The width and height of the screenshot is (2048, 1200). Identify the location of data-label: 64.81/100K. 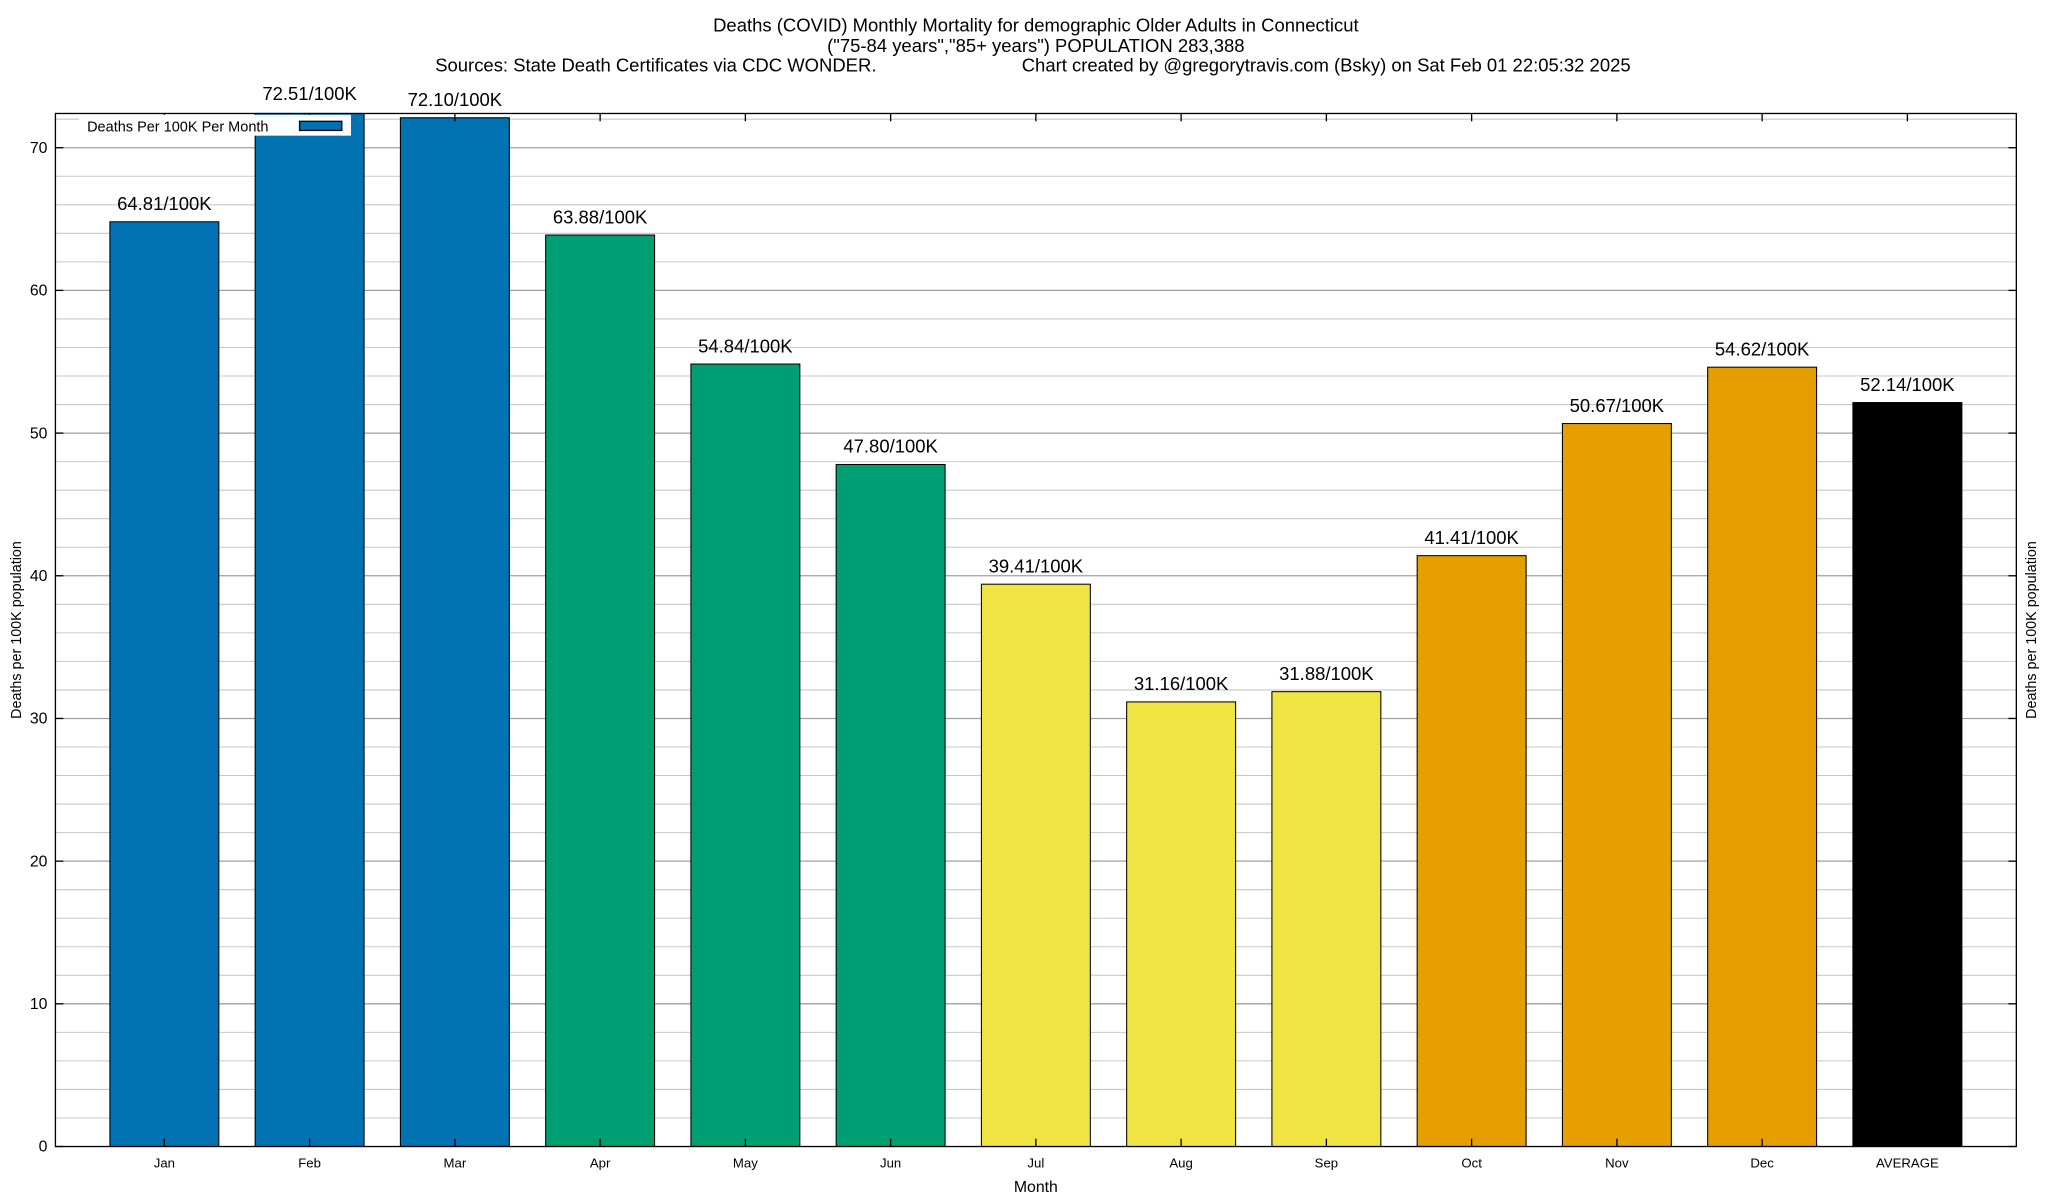
(164, 203).